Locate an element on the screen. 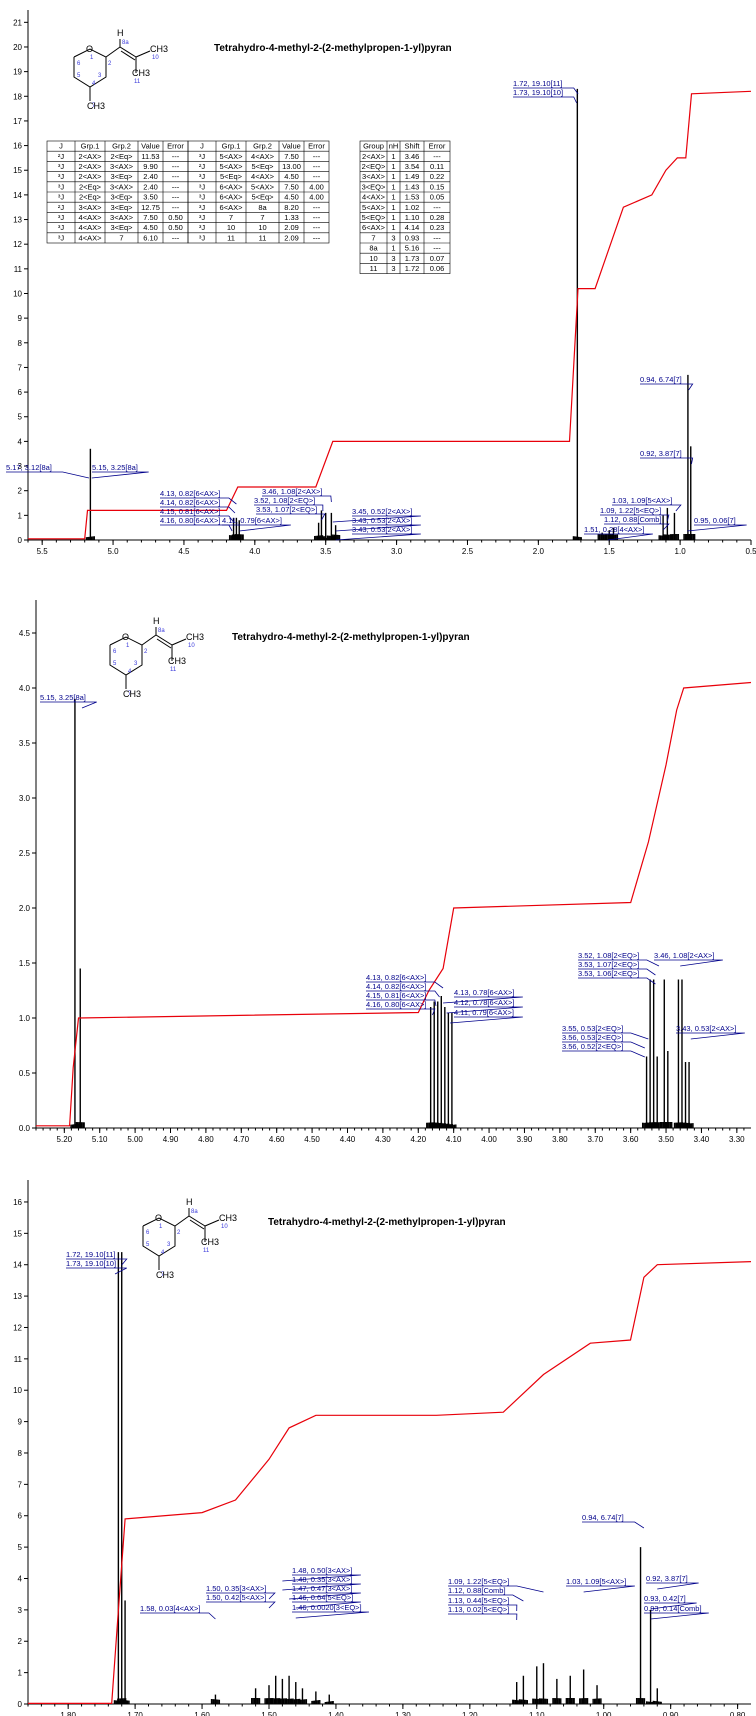 This screenshot has width=756, height=1716. x-tick-label: 4.50 is located at coordinates (312, 1139).